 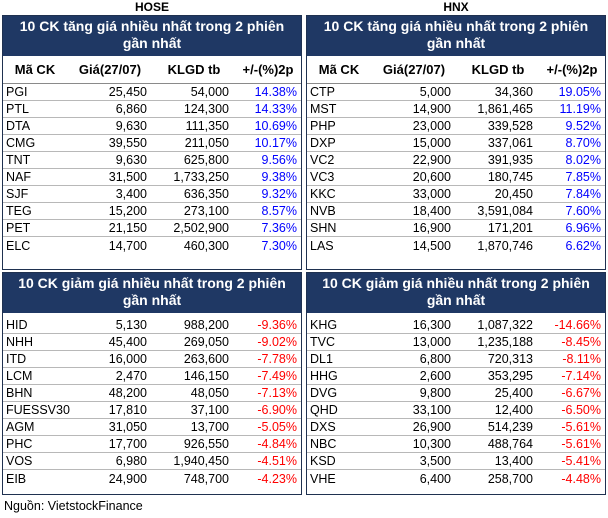 What do you see at coordinates (152, 228) in the screenshot?
I see `table-row: PET 21,150 2,502,900 7.36%` at bounding box center [152, 228].